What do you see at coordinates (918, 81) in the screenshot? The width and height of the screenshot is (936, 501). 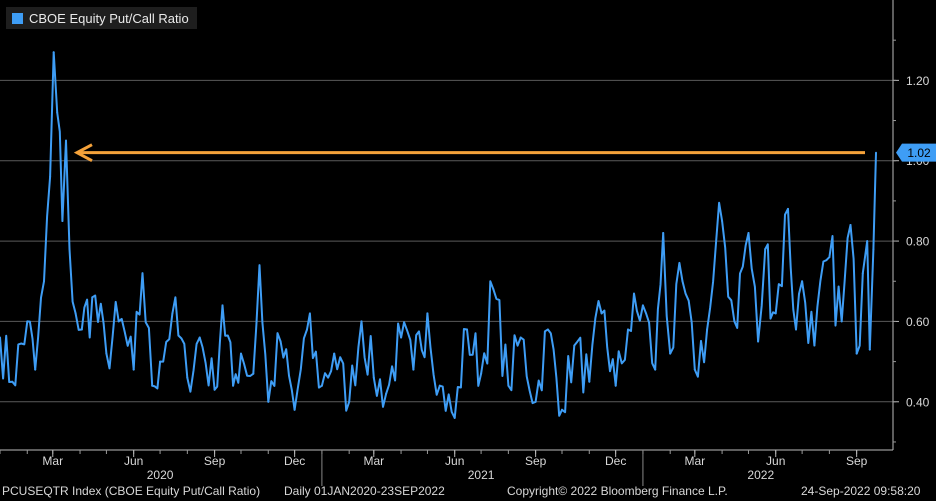 I see `y-tick-label: 1.20` at bounding box center [918, 81].